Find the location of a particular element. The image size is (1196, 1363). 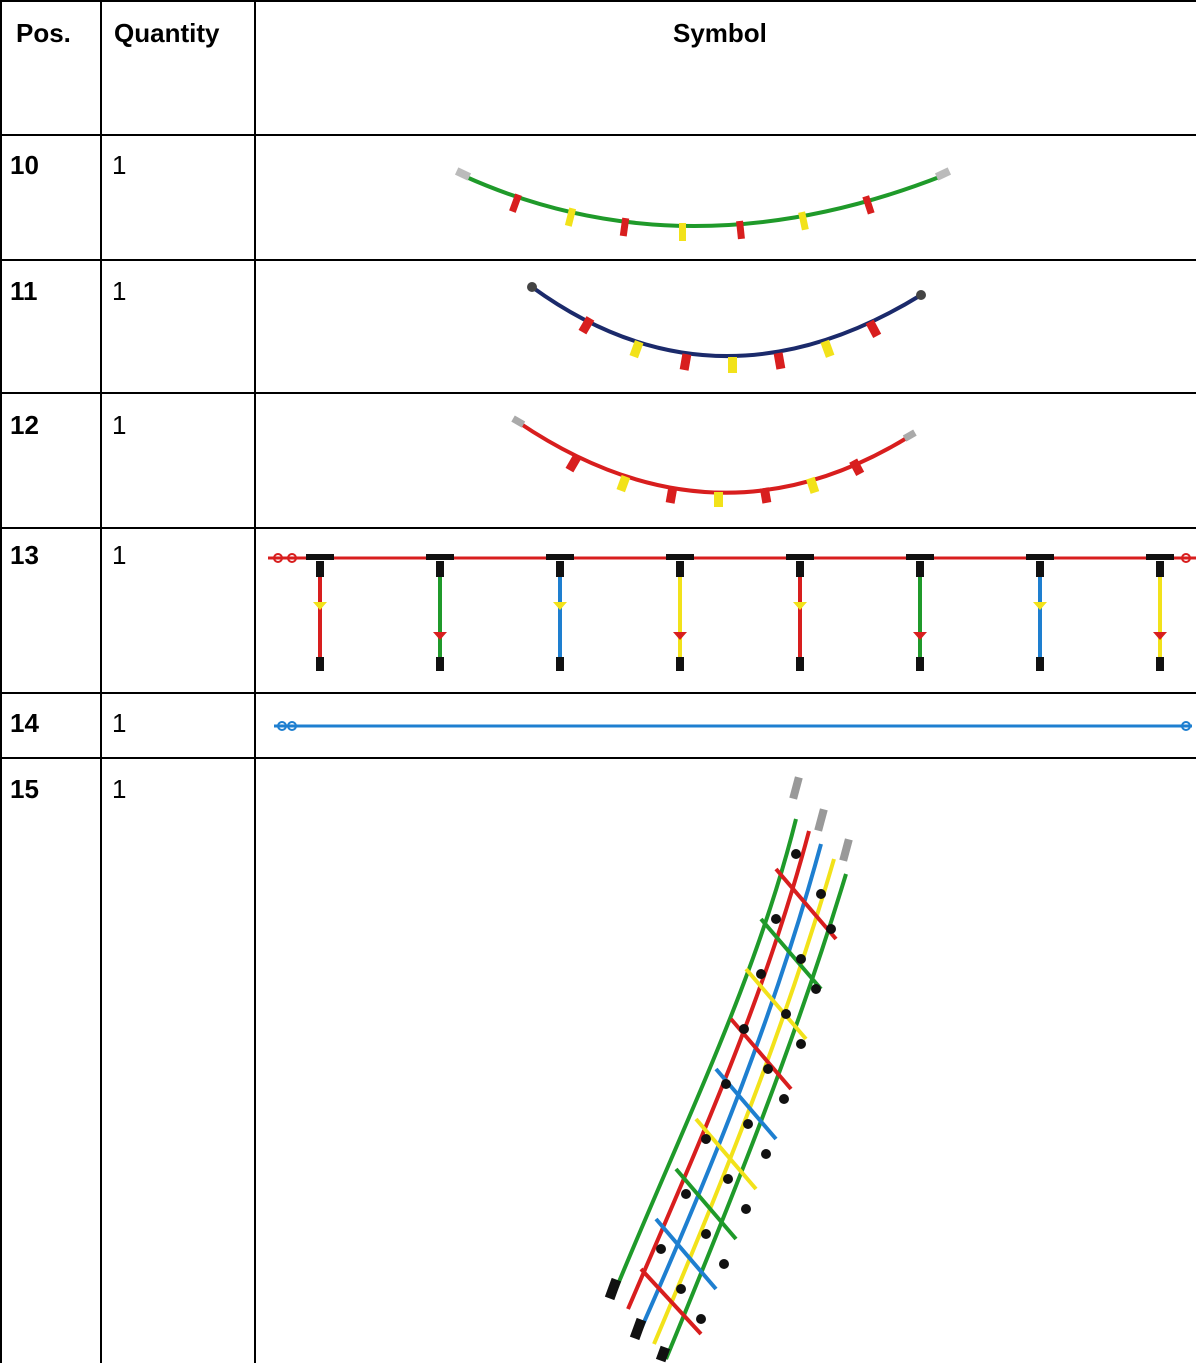

row-pos: 14 is located at coordinates (24, 723).